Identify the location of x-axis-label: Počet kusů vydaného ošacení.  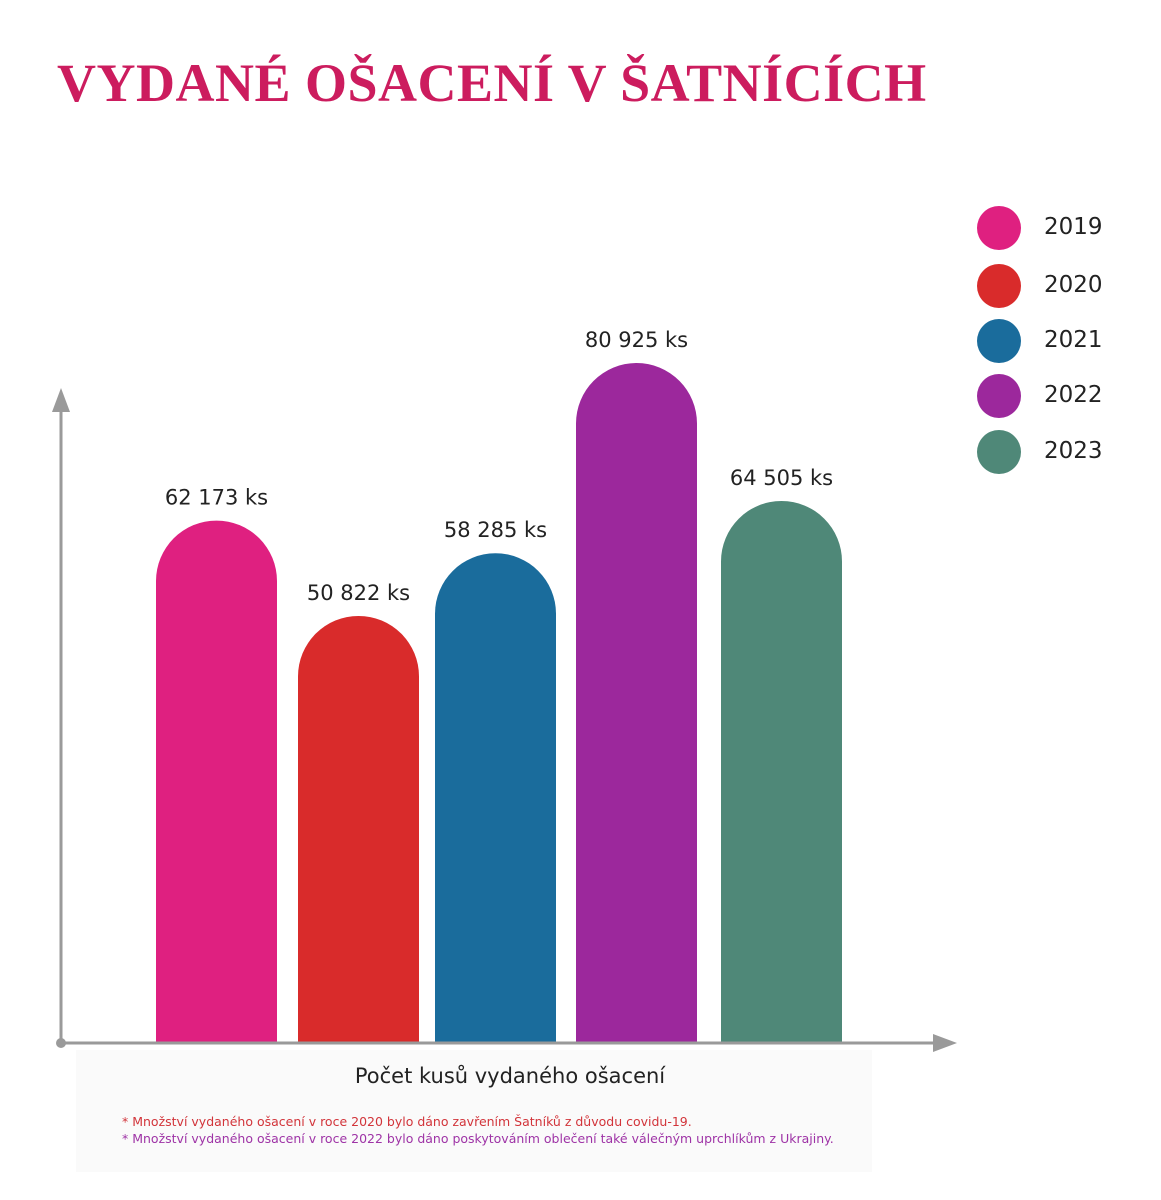
(510, 1076).